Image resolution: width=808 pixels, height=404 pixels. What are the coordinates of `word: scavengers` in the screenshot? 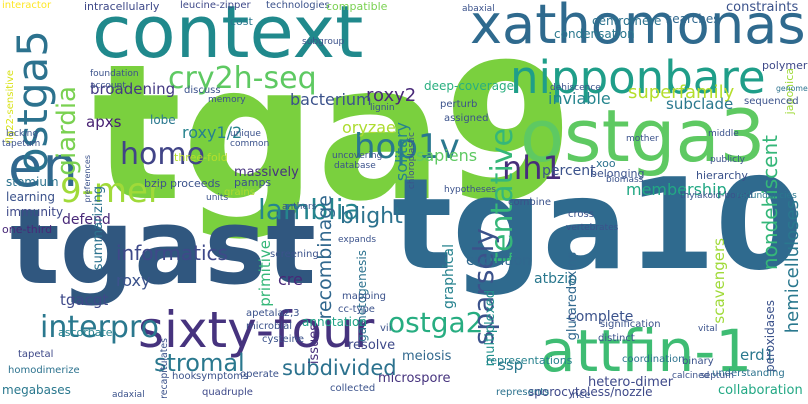 It's located at (719, 281).